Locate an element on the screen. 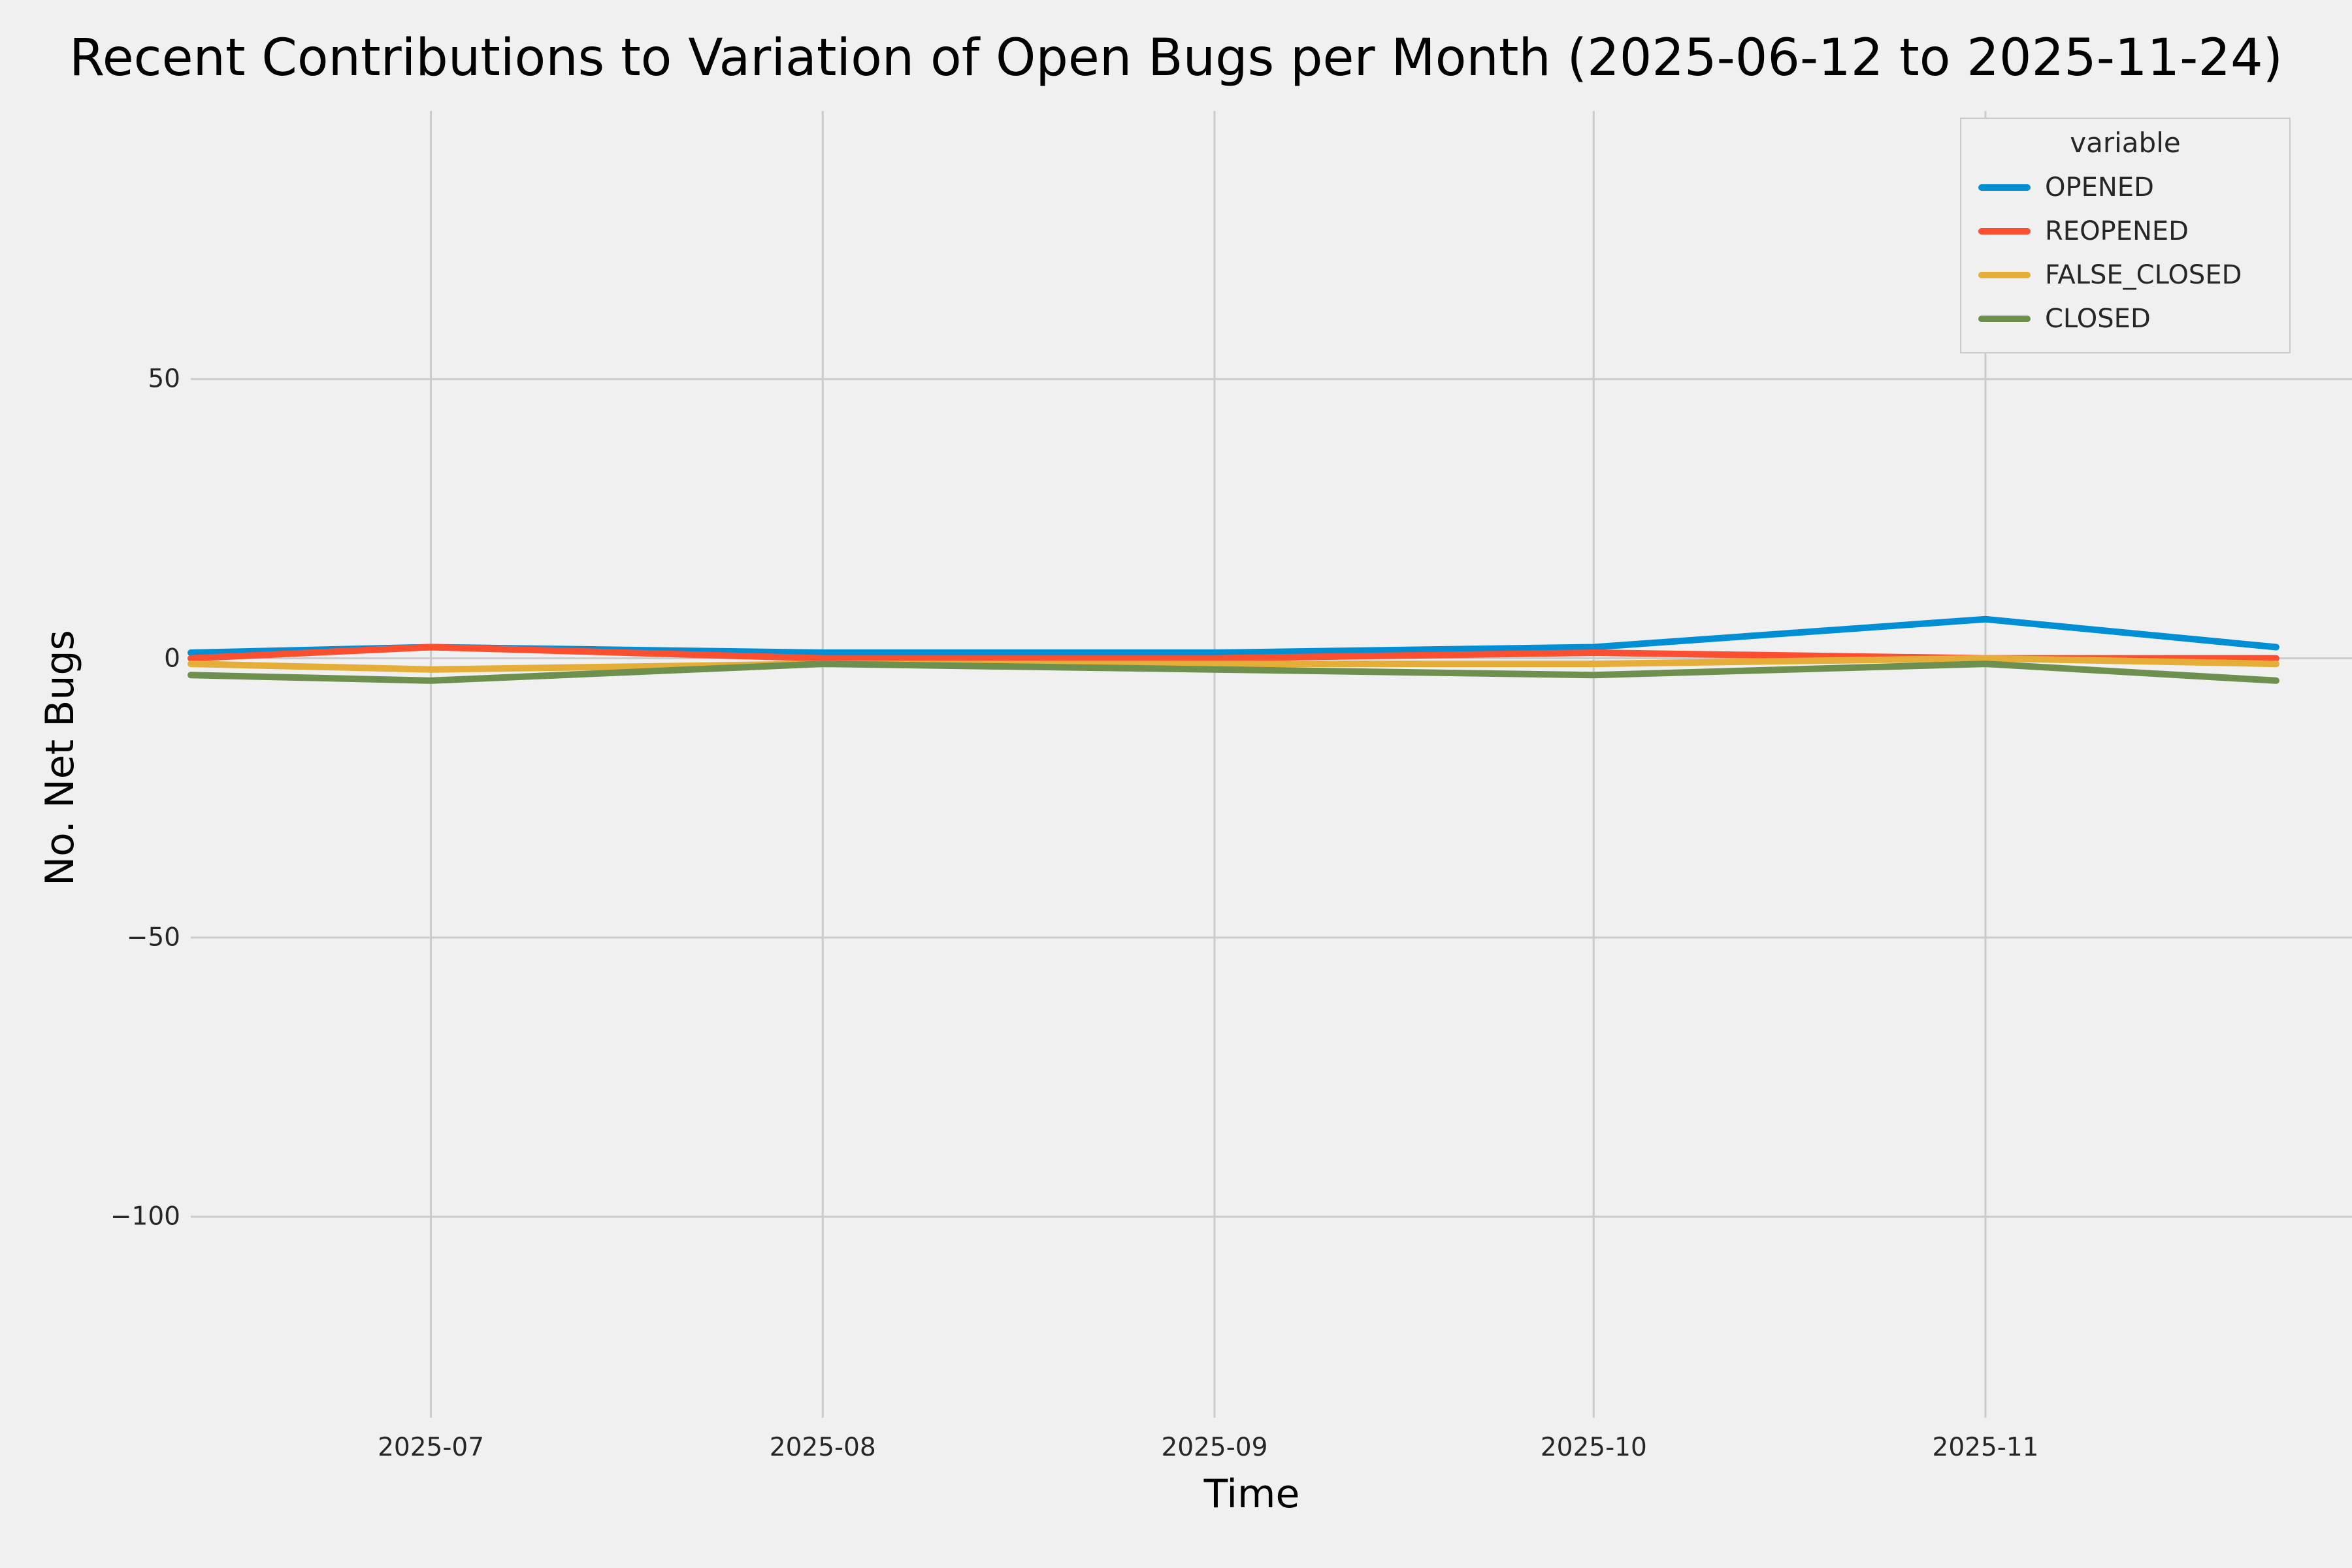 The height and width of the screenshot is (1568, 2352). y-axis-label: No. Net Bugs is located at coordinates (60, 758).